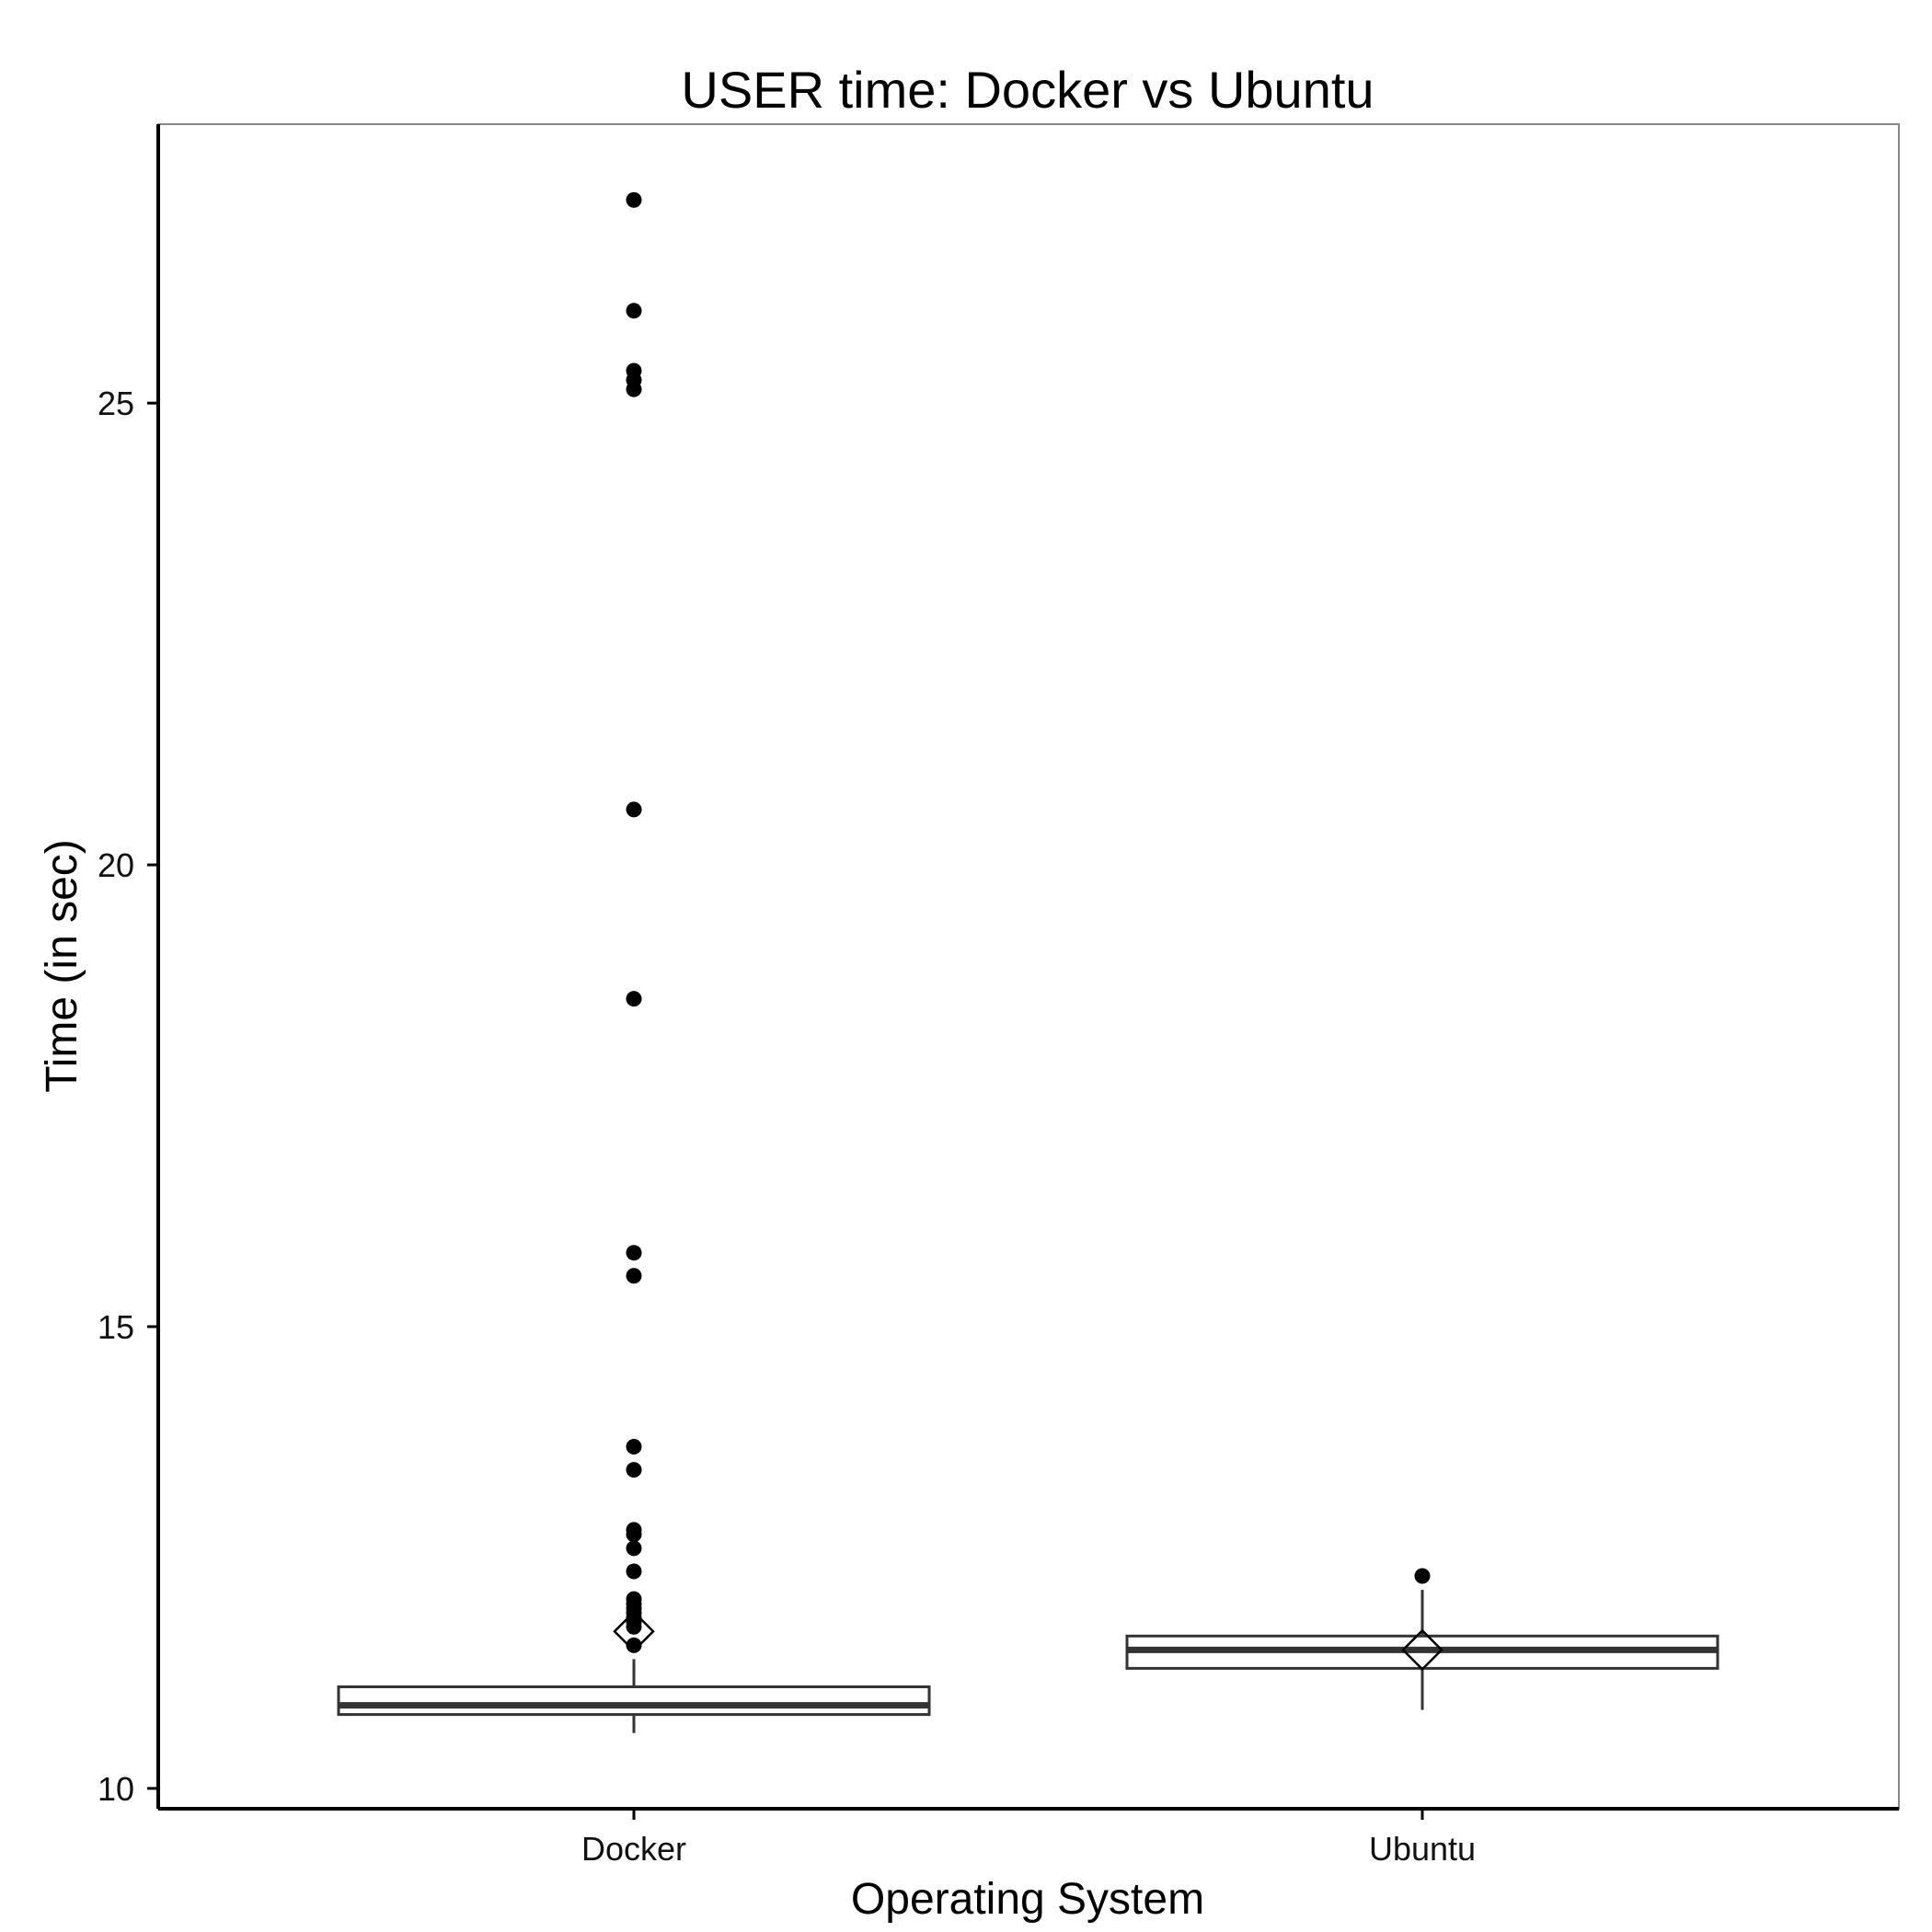 This screenshot has height=1932, width=1932. What do you see at coordinates (1422, 1650) in the screenshot?
I see `ubuntu-mean-marker` at bounding box center [1422, 1650].